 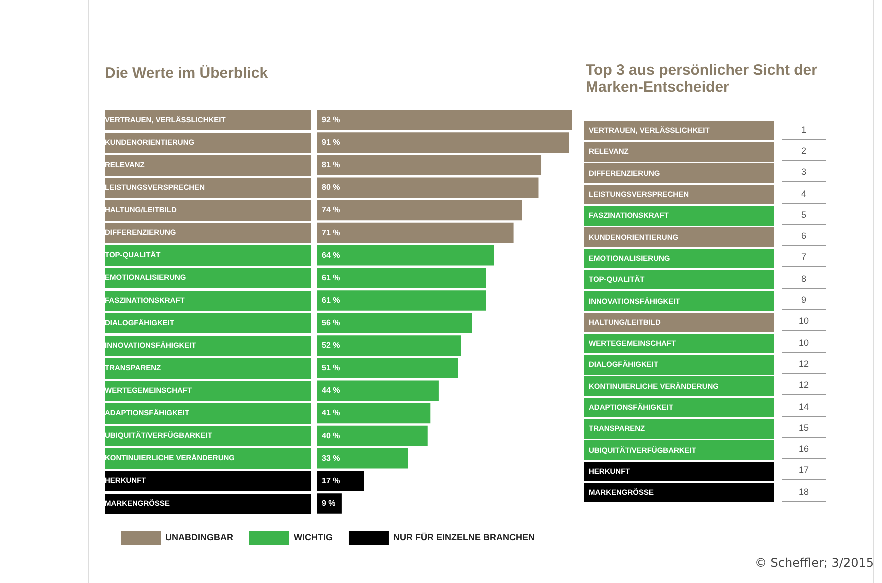 What do you see at coordinates (804, 151) in the screenshot?
I see `data-label: 2` at bounding box center [804, 151].